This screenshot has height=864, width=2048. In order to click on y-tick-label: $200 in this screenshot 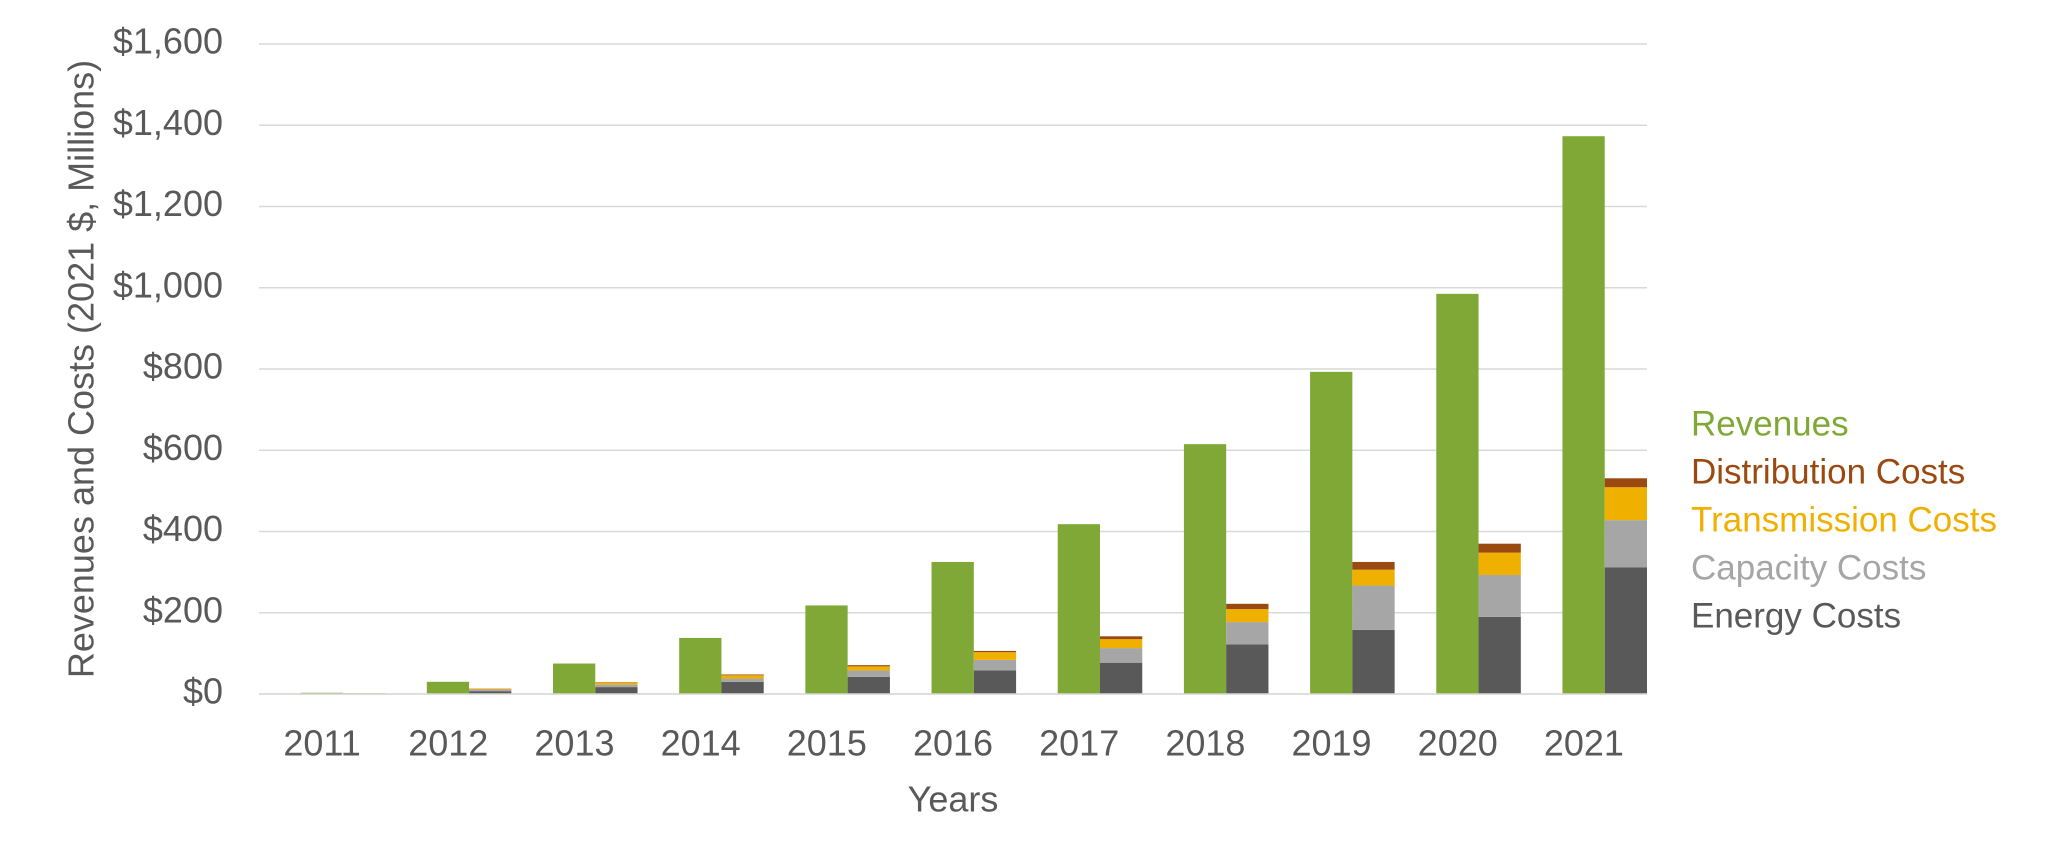, I will do `click(183, 609)`.